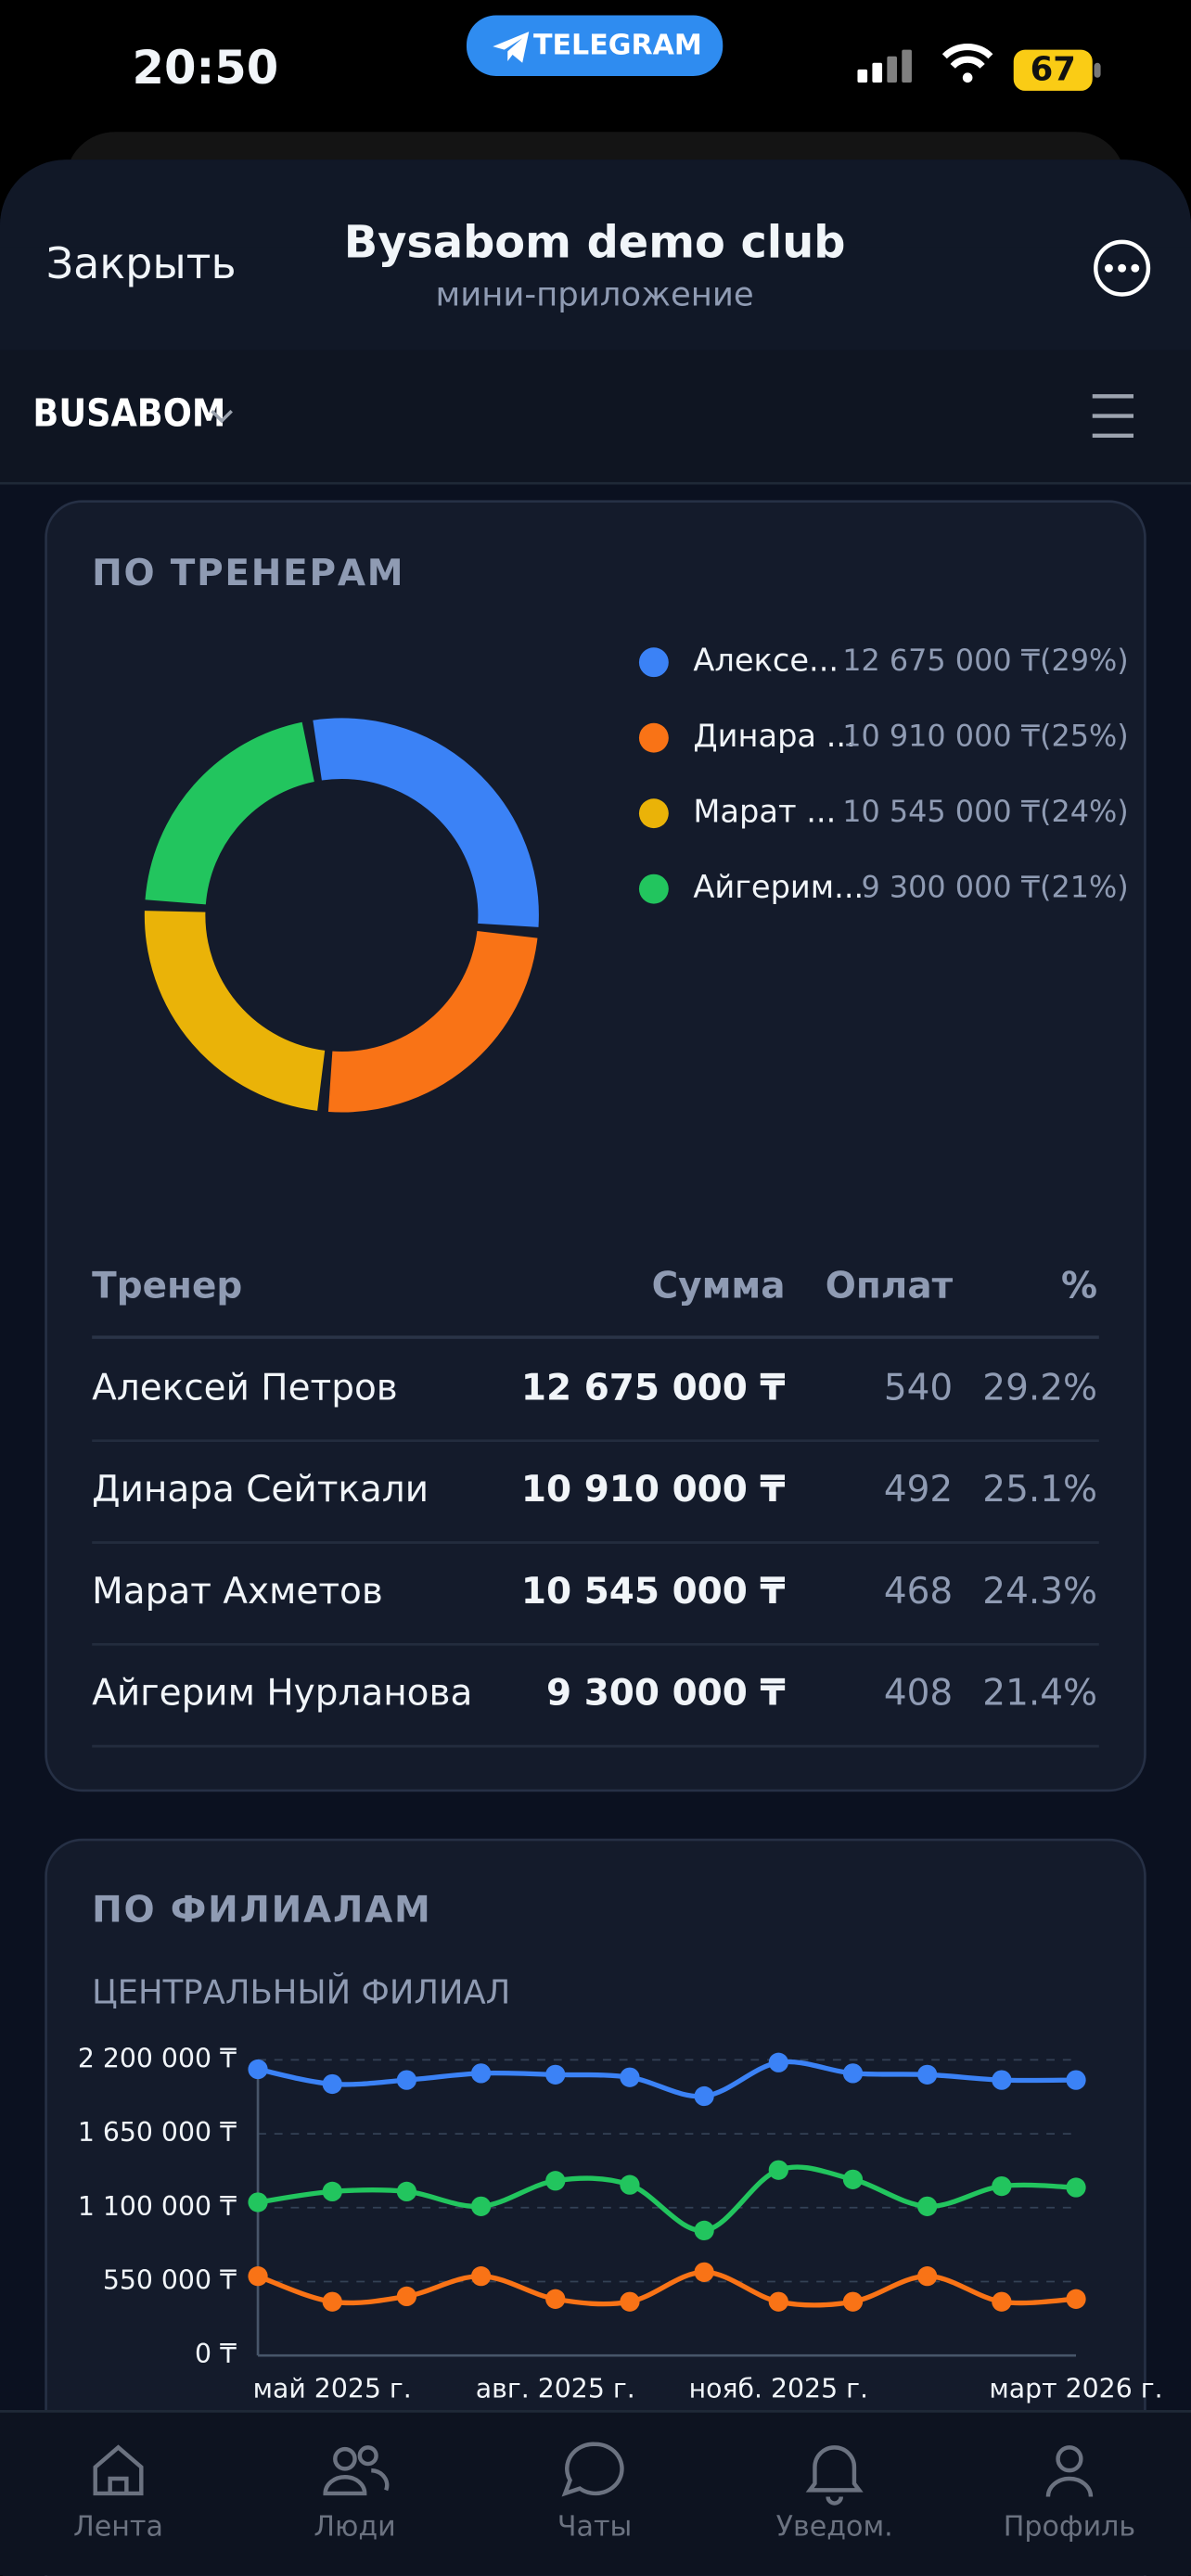 The image size is (1191, 2576). Describe the element at coordinates (118, 2527) in the screenshot. I see `nav-label: Лента` at that location.